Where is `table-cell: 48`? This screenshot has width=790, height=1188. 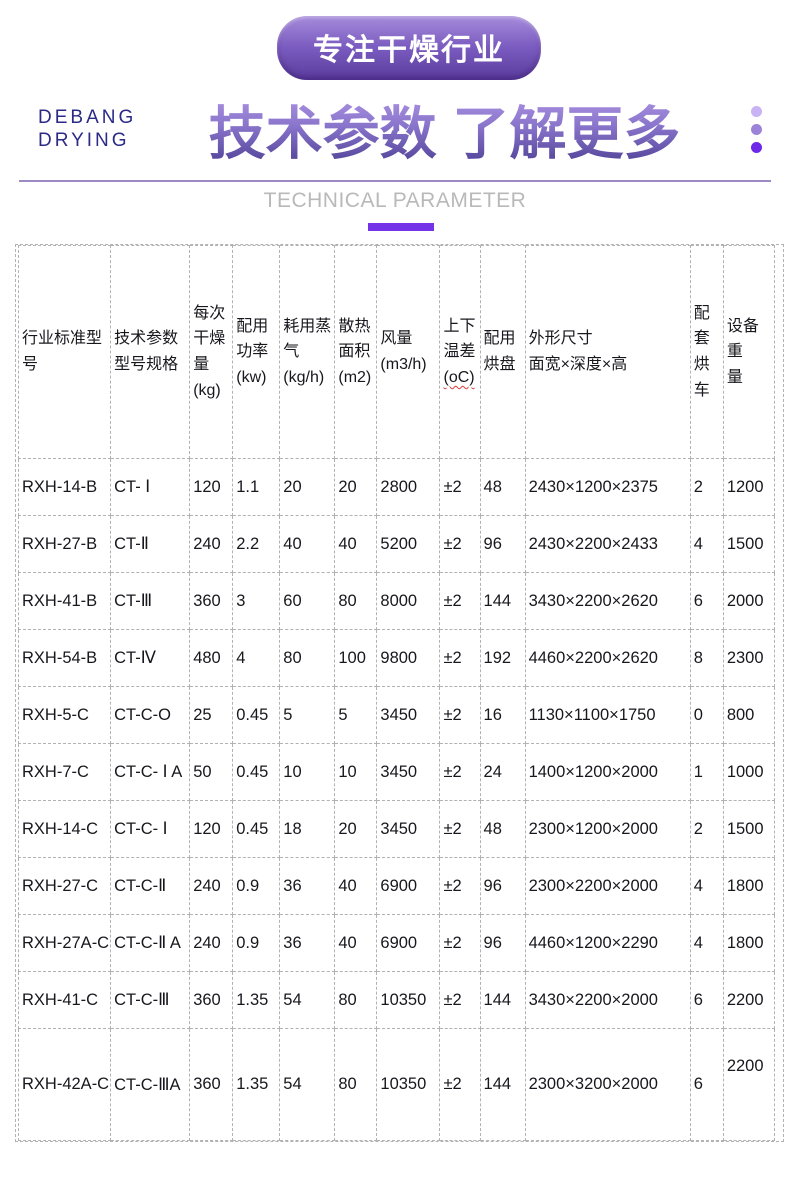 table-cell: 48 is located at coordinates (502, 487).